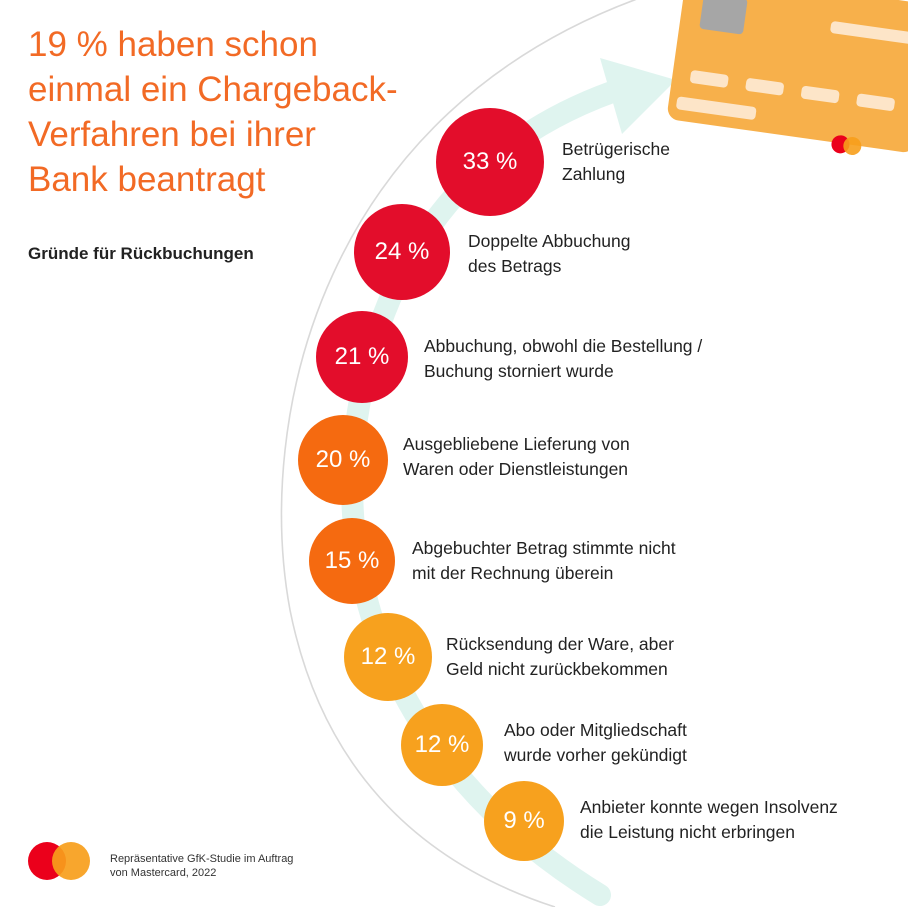  Describe the element at coordinates (594, 174) in the screenshot. I see `reason-label-line: Zahlung` at that location.